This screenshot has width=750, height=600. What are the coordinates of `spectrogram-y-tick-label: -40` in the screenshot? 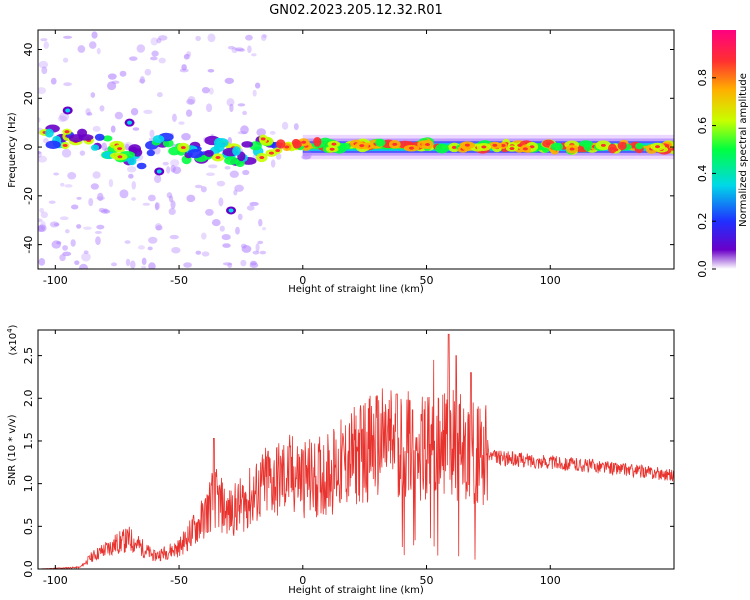 It's located at (28, 245).